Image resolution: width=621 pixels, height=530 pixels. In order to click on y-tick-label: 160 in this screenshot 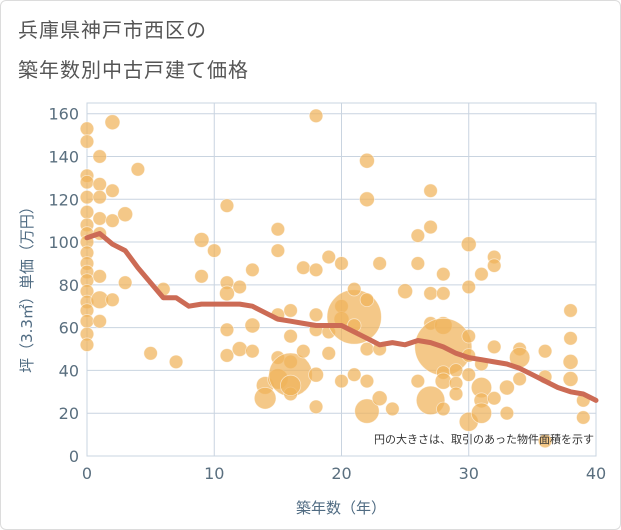, I will do `click(63, 114)`.